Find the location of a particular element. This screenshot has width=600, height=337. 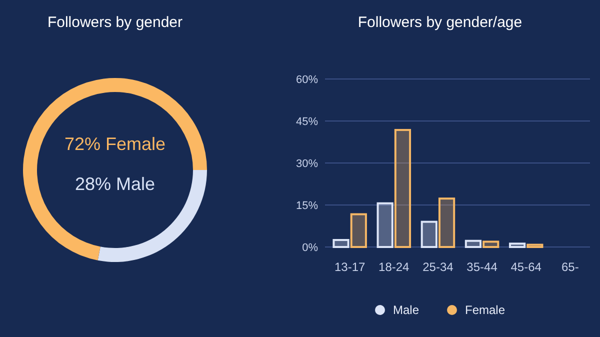

x-tick-label: 35-44 is located at coordinates (482, 267).